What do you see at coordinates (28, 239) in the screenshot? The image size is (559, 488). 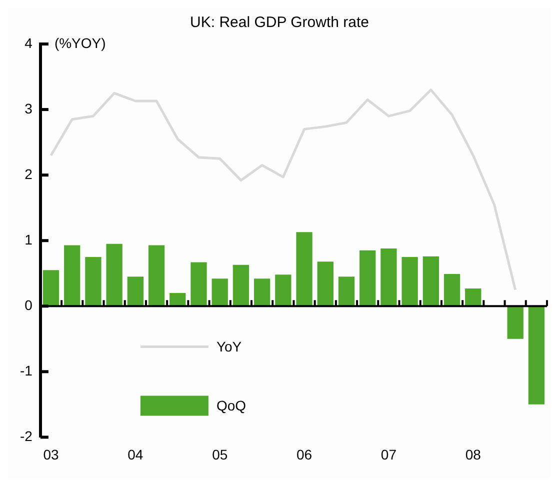 I see `y-tick-label: 1` at bounding box center [28, 239].